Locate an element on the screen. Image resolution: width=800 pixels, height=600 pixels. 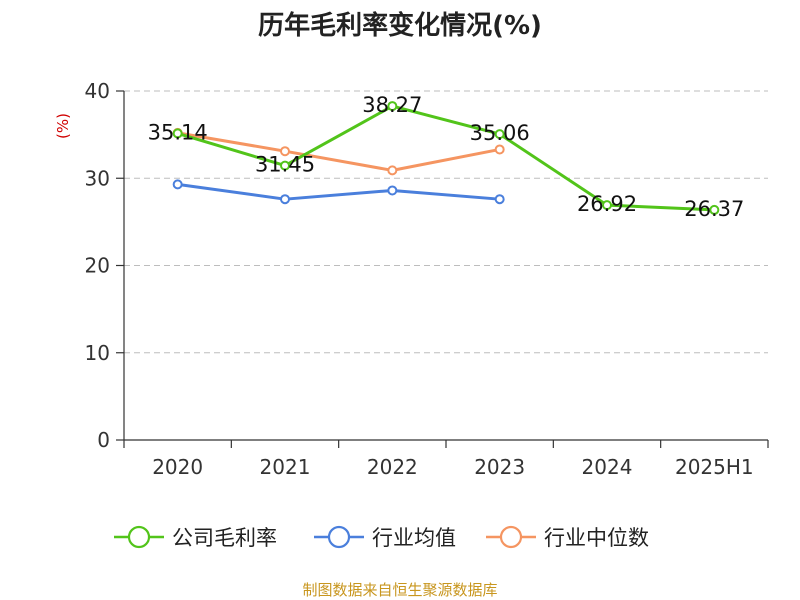
x-tick-label: 2025H1 is located at coordinates (714, 467).